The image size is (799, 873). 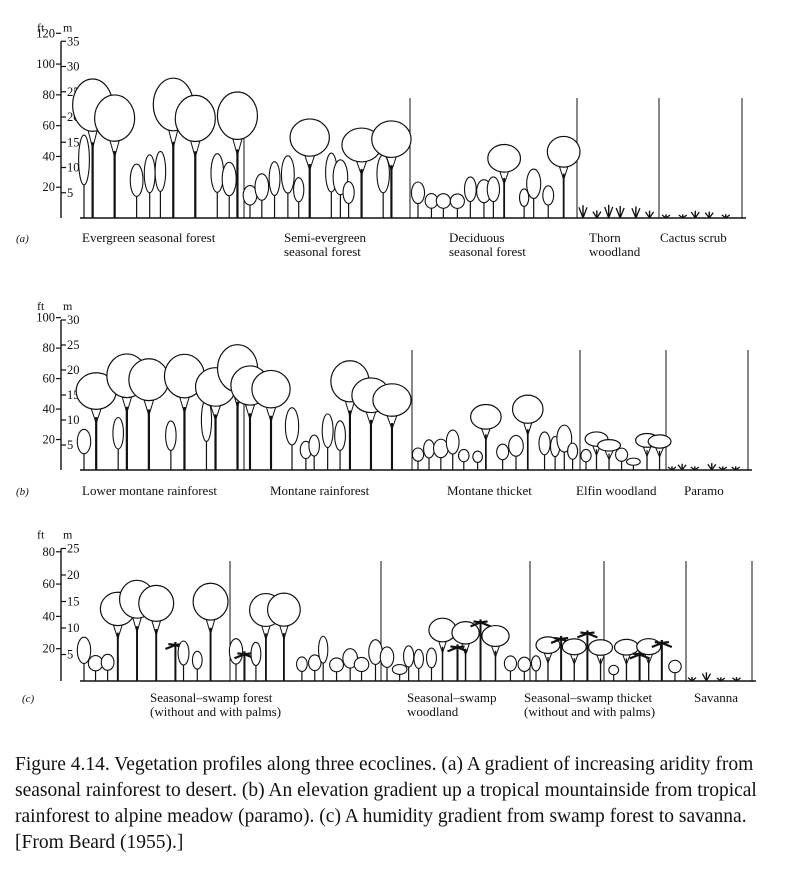 I want to click on zone-label-line: Lower montane rainforest, so click(x=149, y=490).